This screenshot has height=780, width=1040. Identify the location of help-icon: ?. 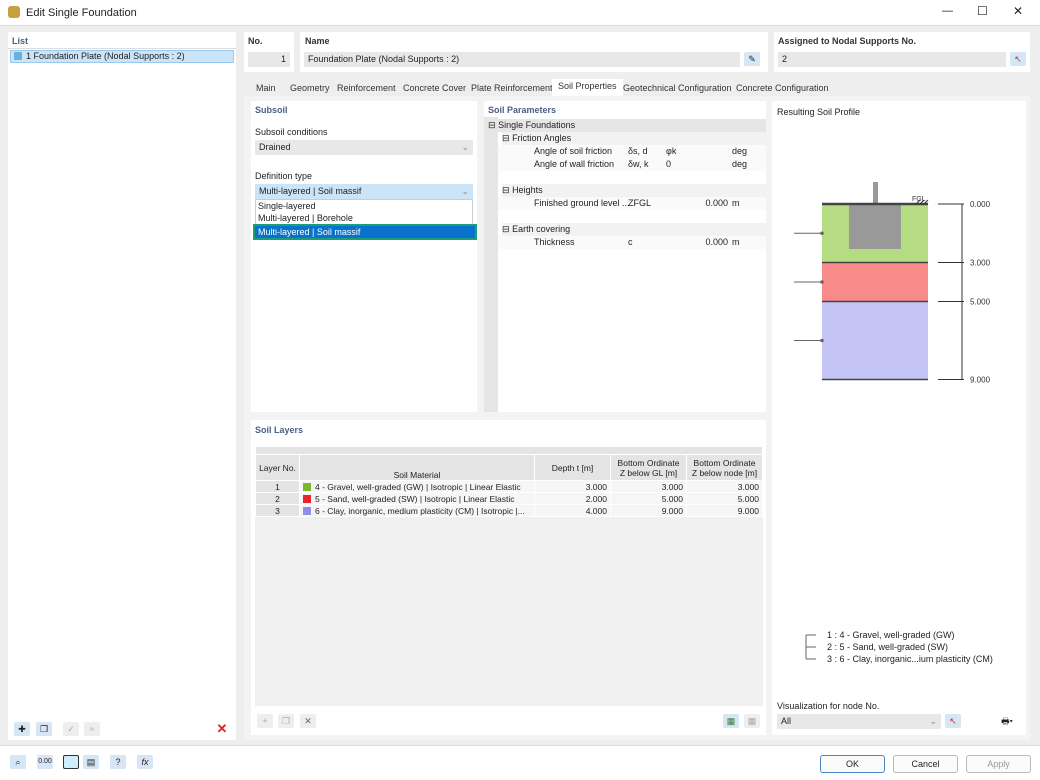
(118, 762).